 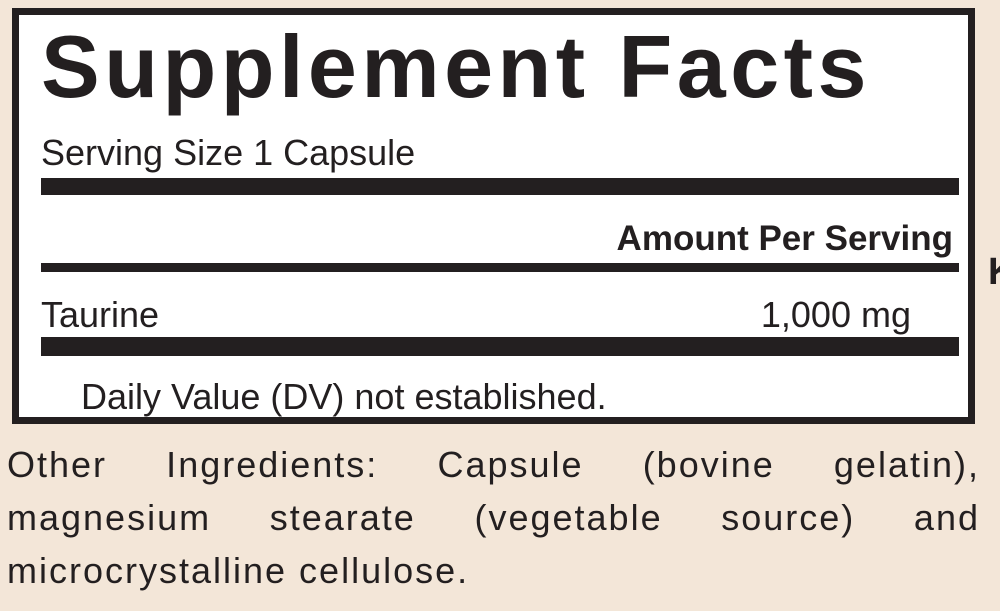 What do you see at coordinates (456, 66) in the screenshot?
I see `panel-title: Supplement Facts` at bounding box center [456, 66].